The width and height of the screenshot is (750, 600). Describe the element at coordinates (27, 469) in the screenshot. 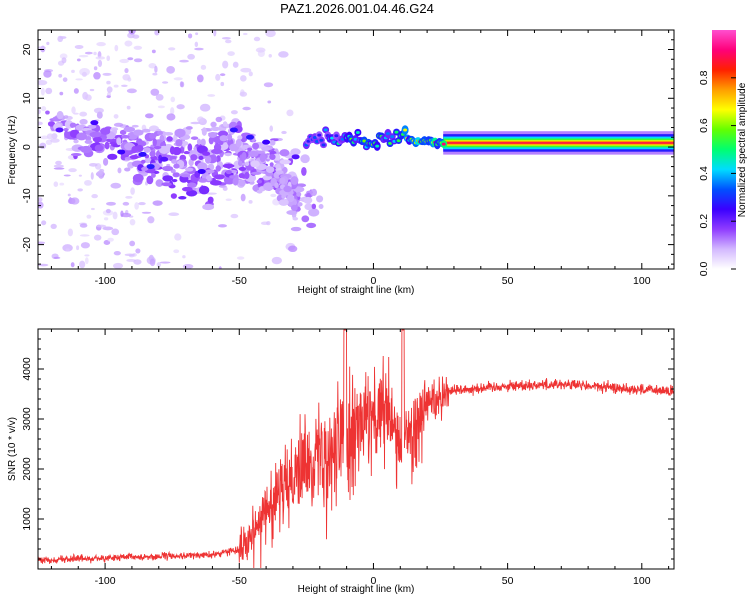

I see `snr-ytick-label: 2000` at that location.